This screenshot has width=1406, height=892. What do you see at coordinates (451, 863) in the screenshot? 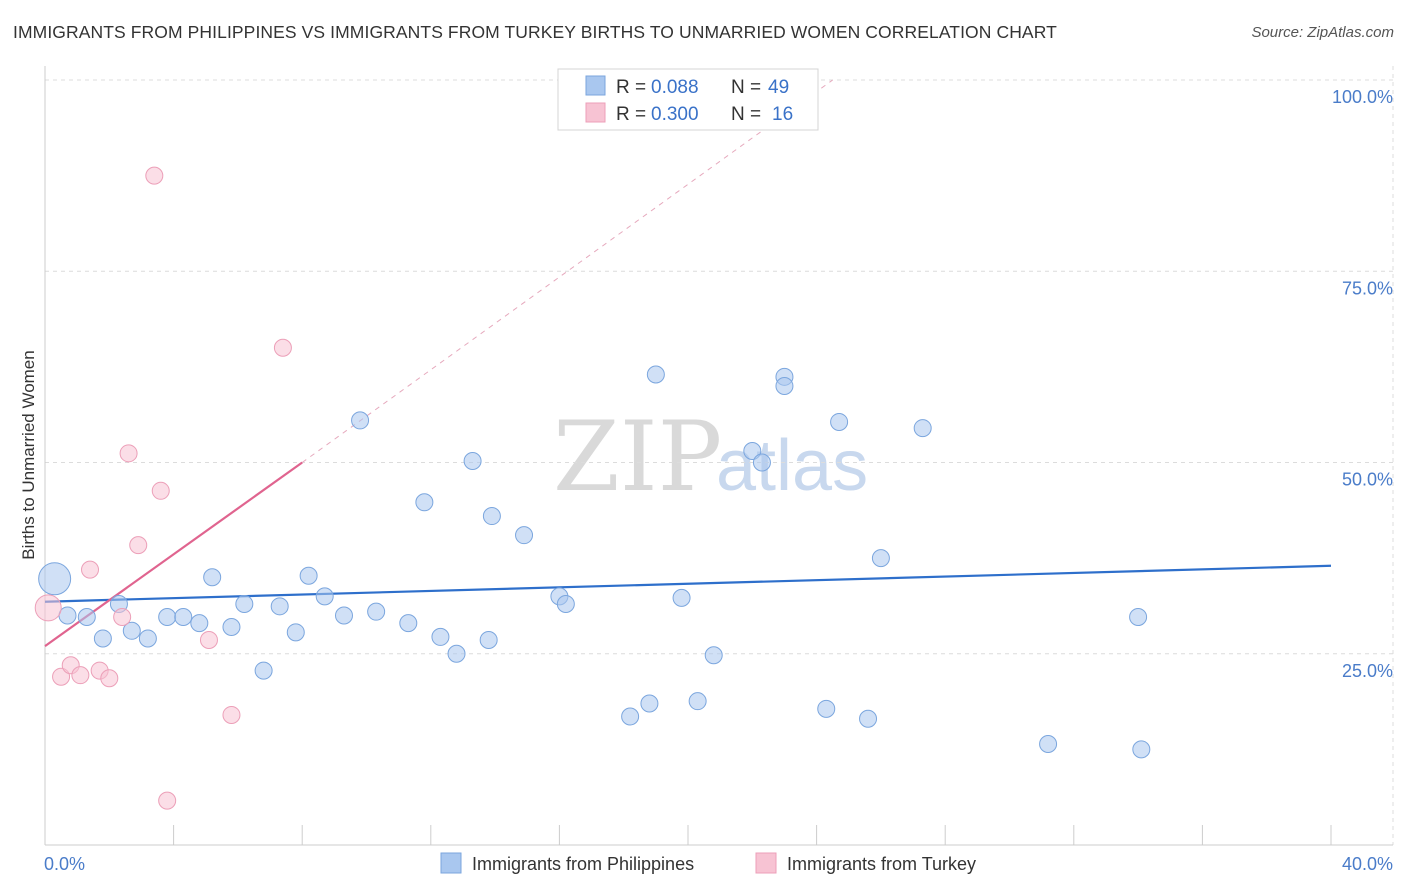
I see `bottom-legend-swatch-philippines` at bounding box center [451, 863].